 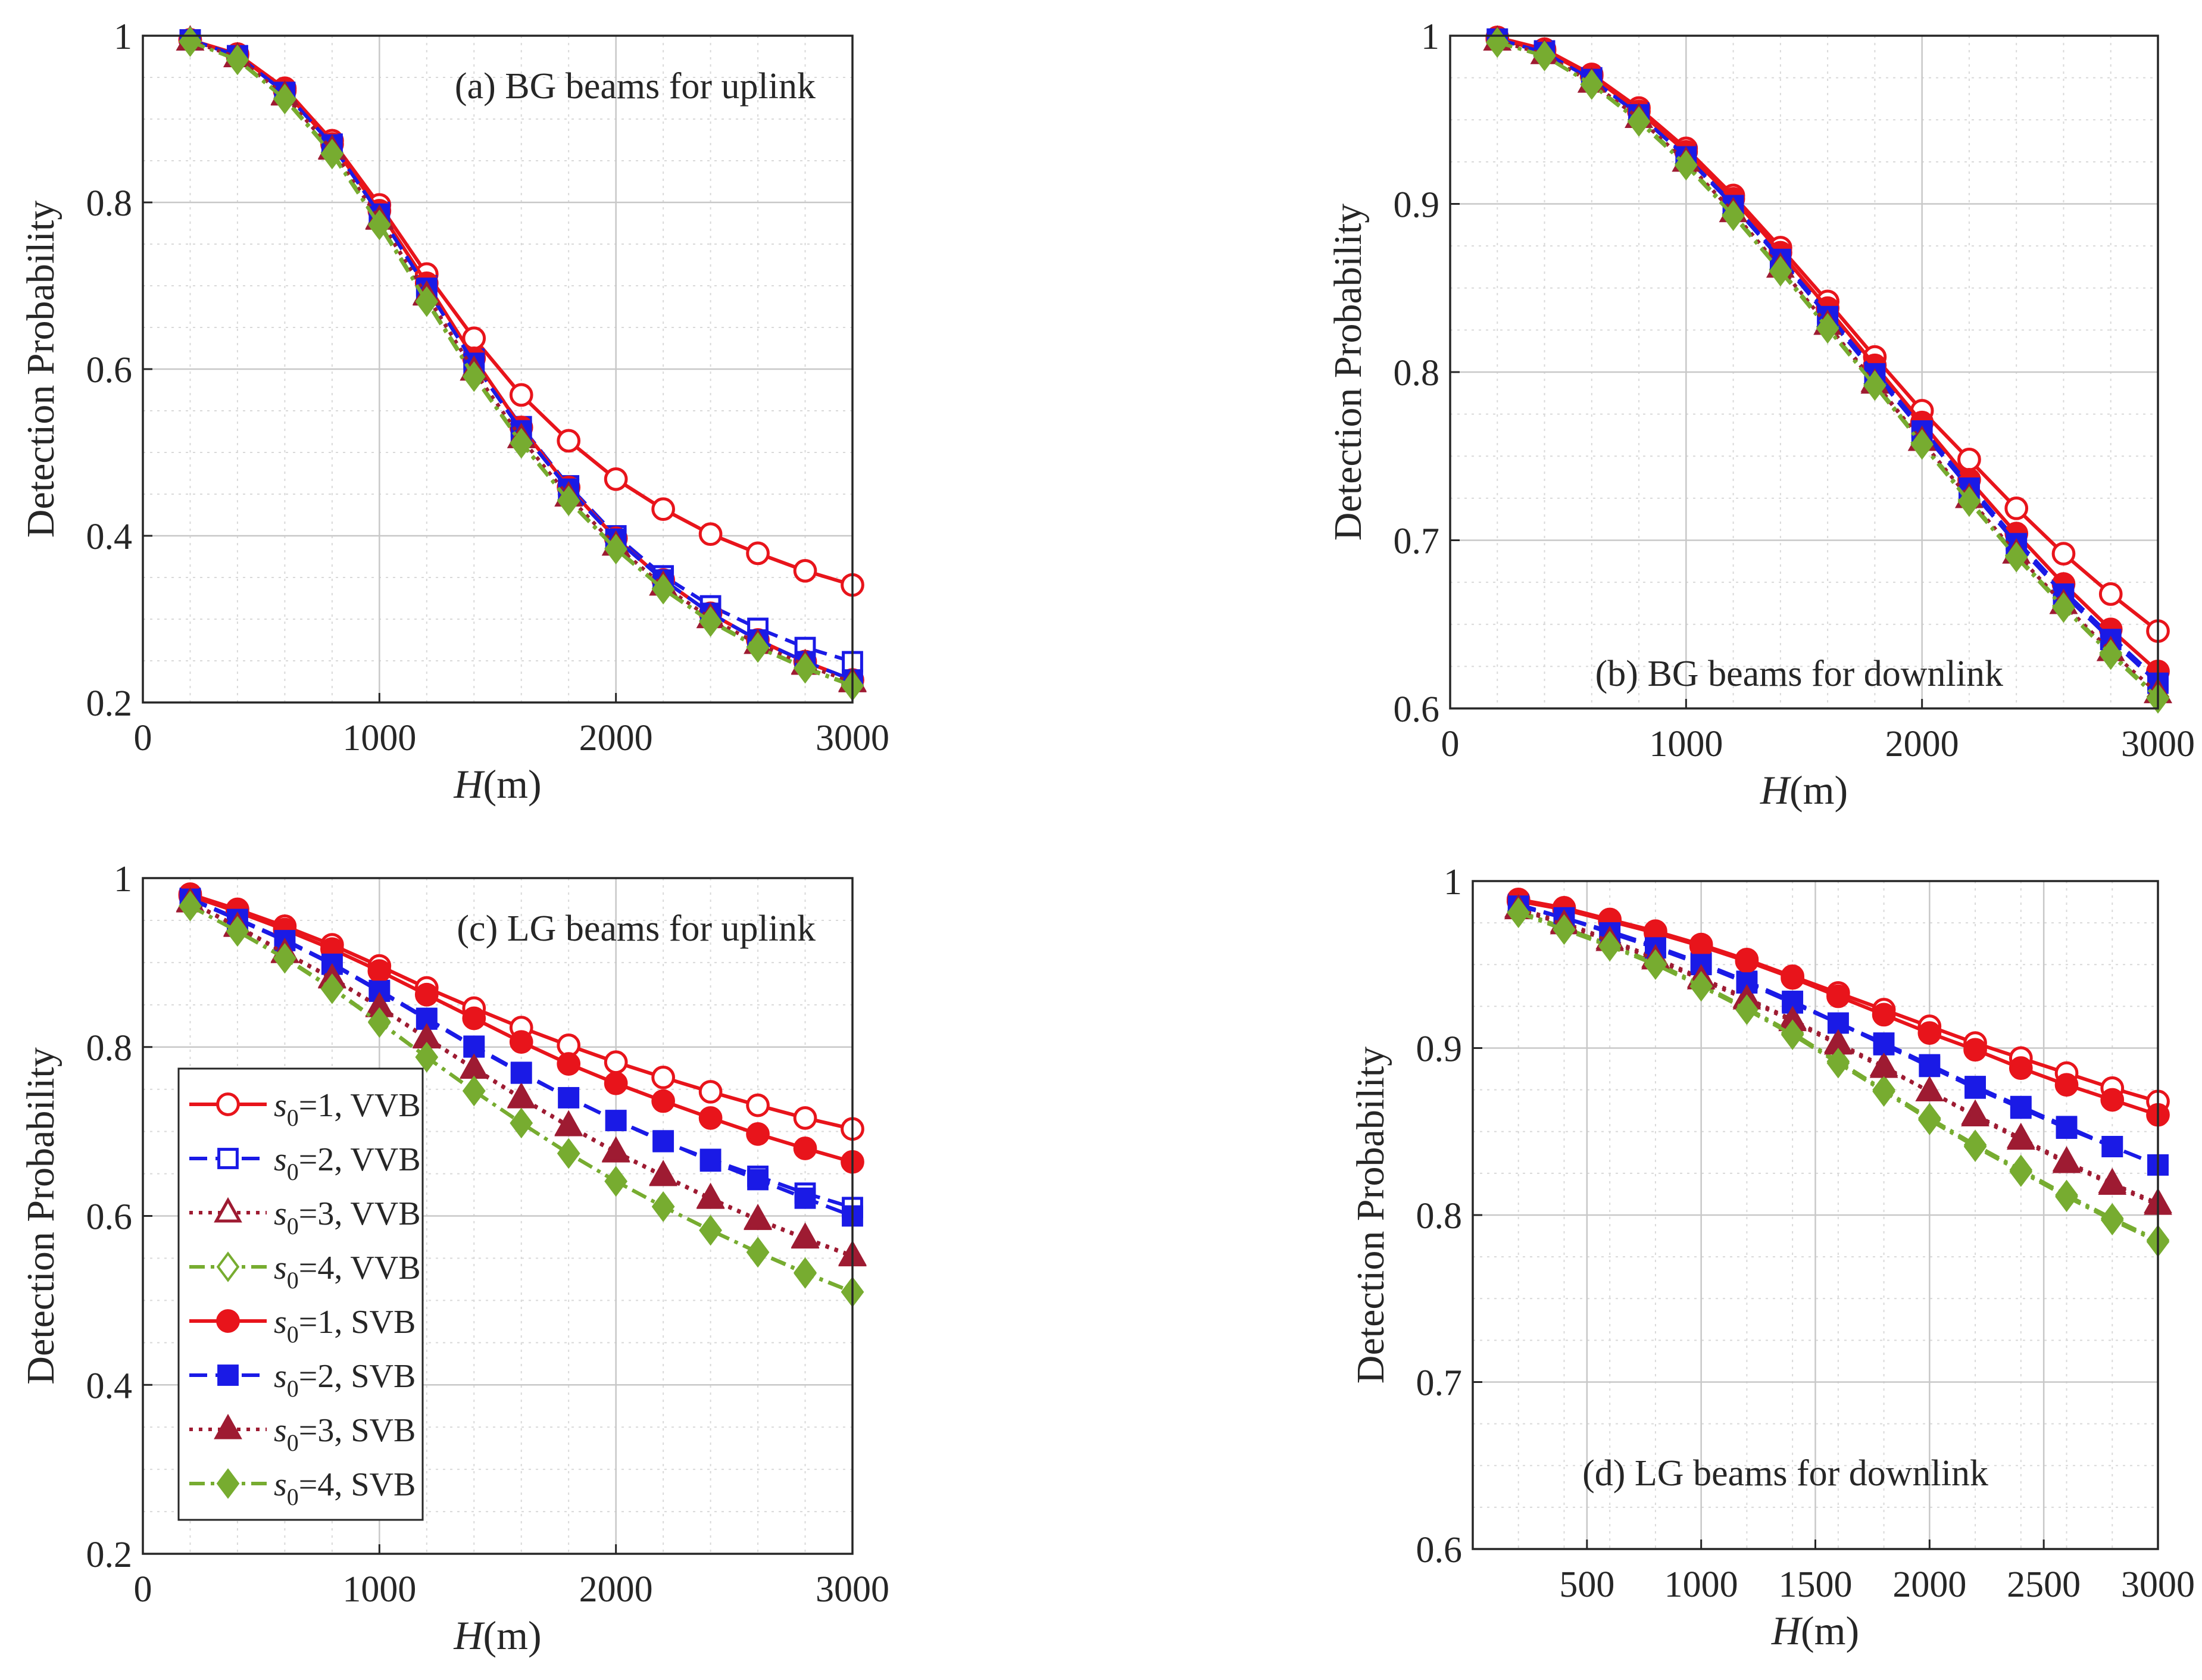 I want to click on panel-d-ylabel: Detection Probability, so click(x=1371, y=1215).